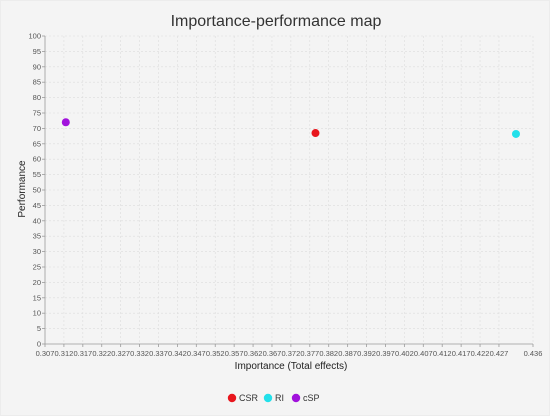 This screenshot has width=550, height=417. What do you see at coordinates (272, 353) in the screenshot?
I see `x-tick-label: 0.367` at bounding box center [272, 353].